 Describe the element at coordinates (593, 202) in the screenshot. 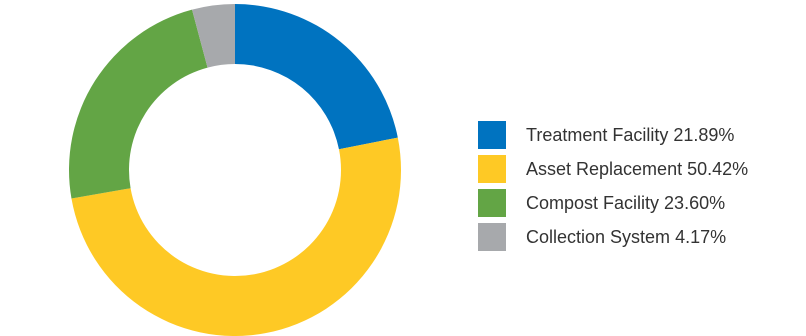

I see `legend-label: Compost Facility` at that location.